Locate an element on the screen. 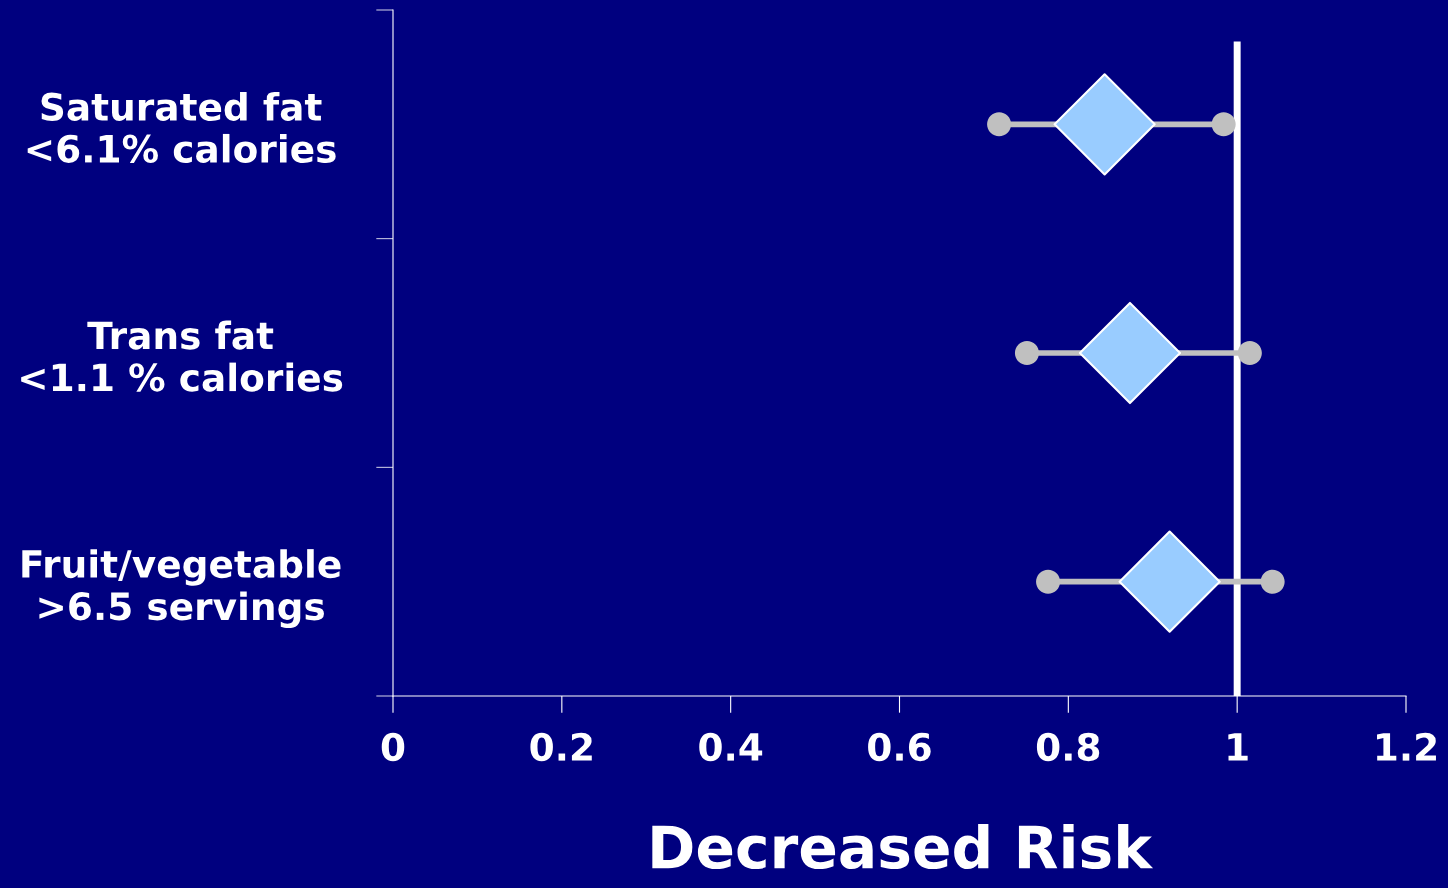 The height and width of the screenshot is (888, 1448). x-axis-title: Decreased Risk is located at coordinates (903, 846).